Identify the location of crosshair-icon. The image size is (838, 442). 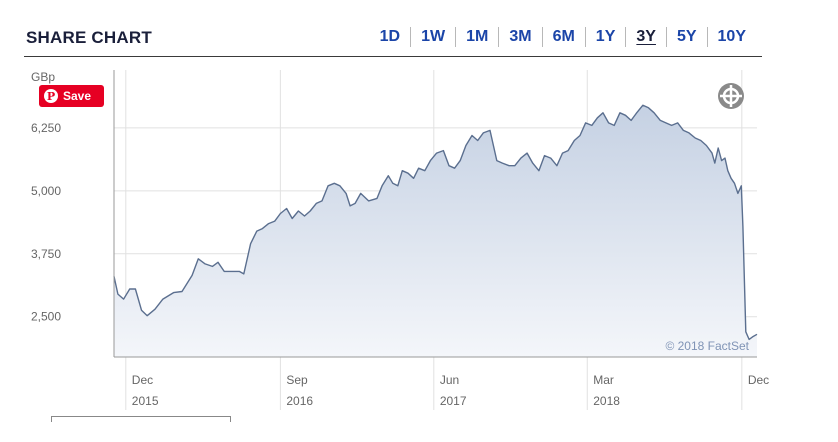
(731, 96).